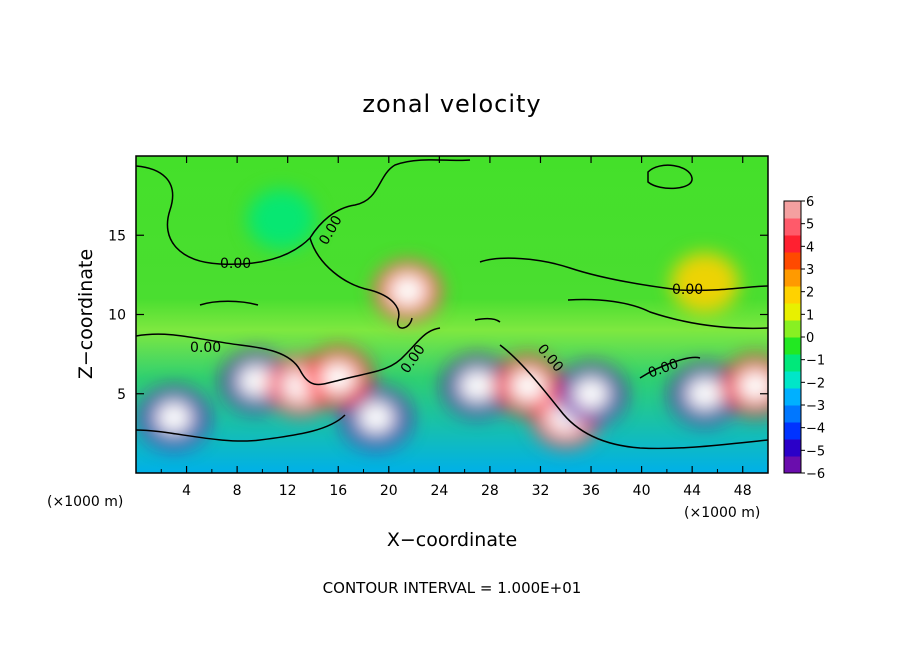 Image resolution: width=904 pixels, height=654 pixels. Describe the element at coordinates (121, 395) in the screenshot. I see `y-tick-label: 5` at that location.